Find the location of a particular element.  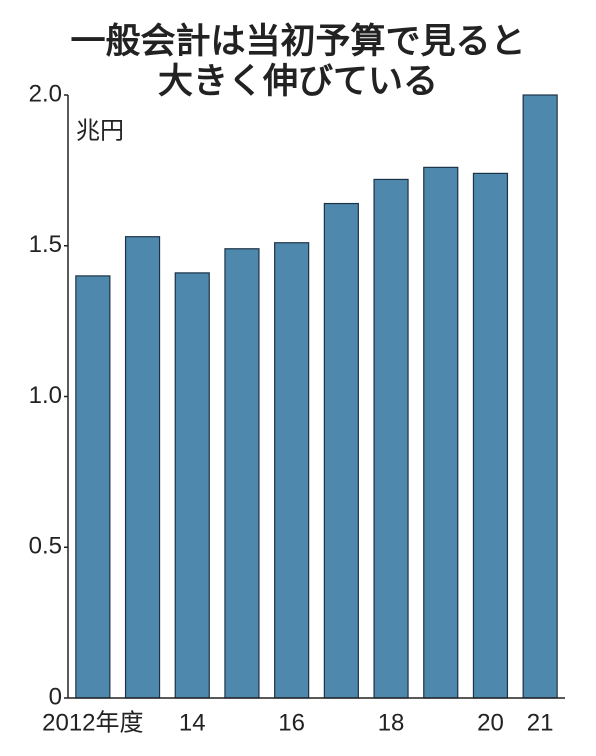

y-tick-label: 0 is located at coordinates (55, 696).